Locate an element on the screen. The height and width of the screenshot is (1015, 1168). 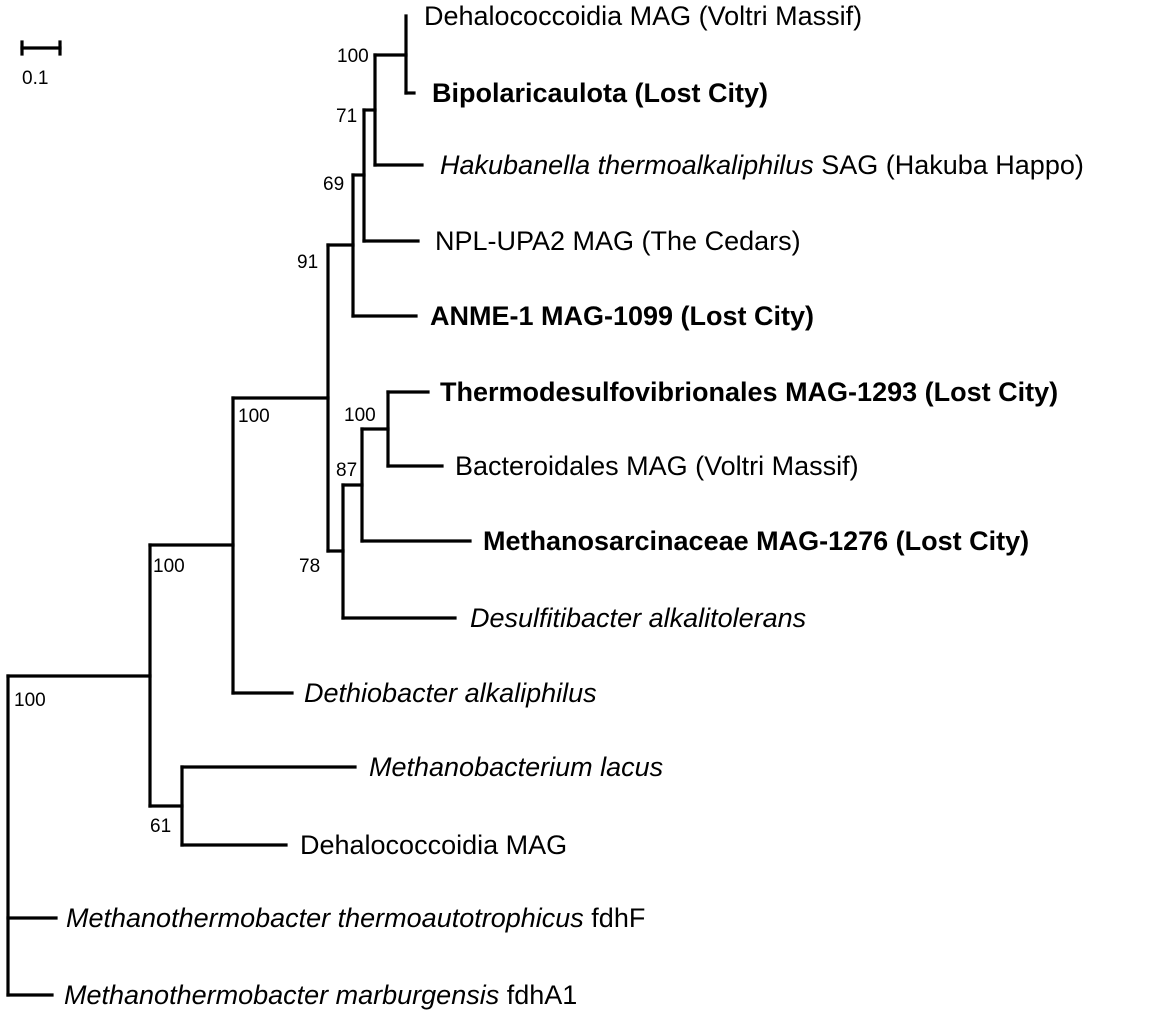
leaf-label-methanosarcinaceae: Methanosarcinaceae MAG-1276 (Lost City) is located at coordinates (756, 541).